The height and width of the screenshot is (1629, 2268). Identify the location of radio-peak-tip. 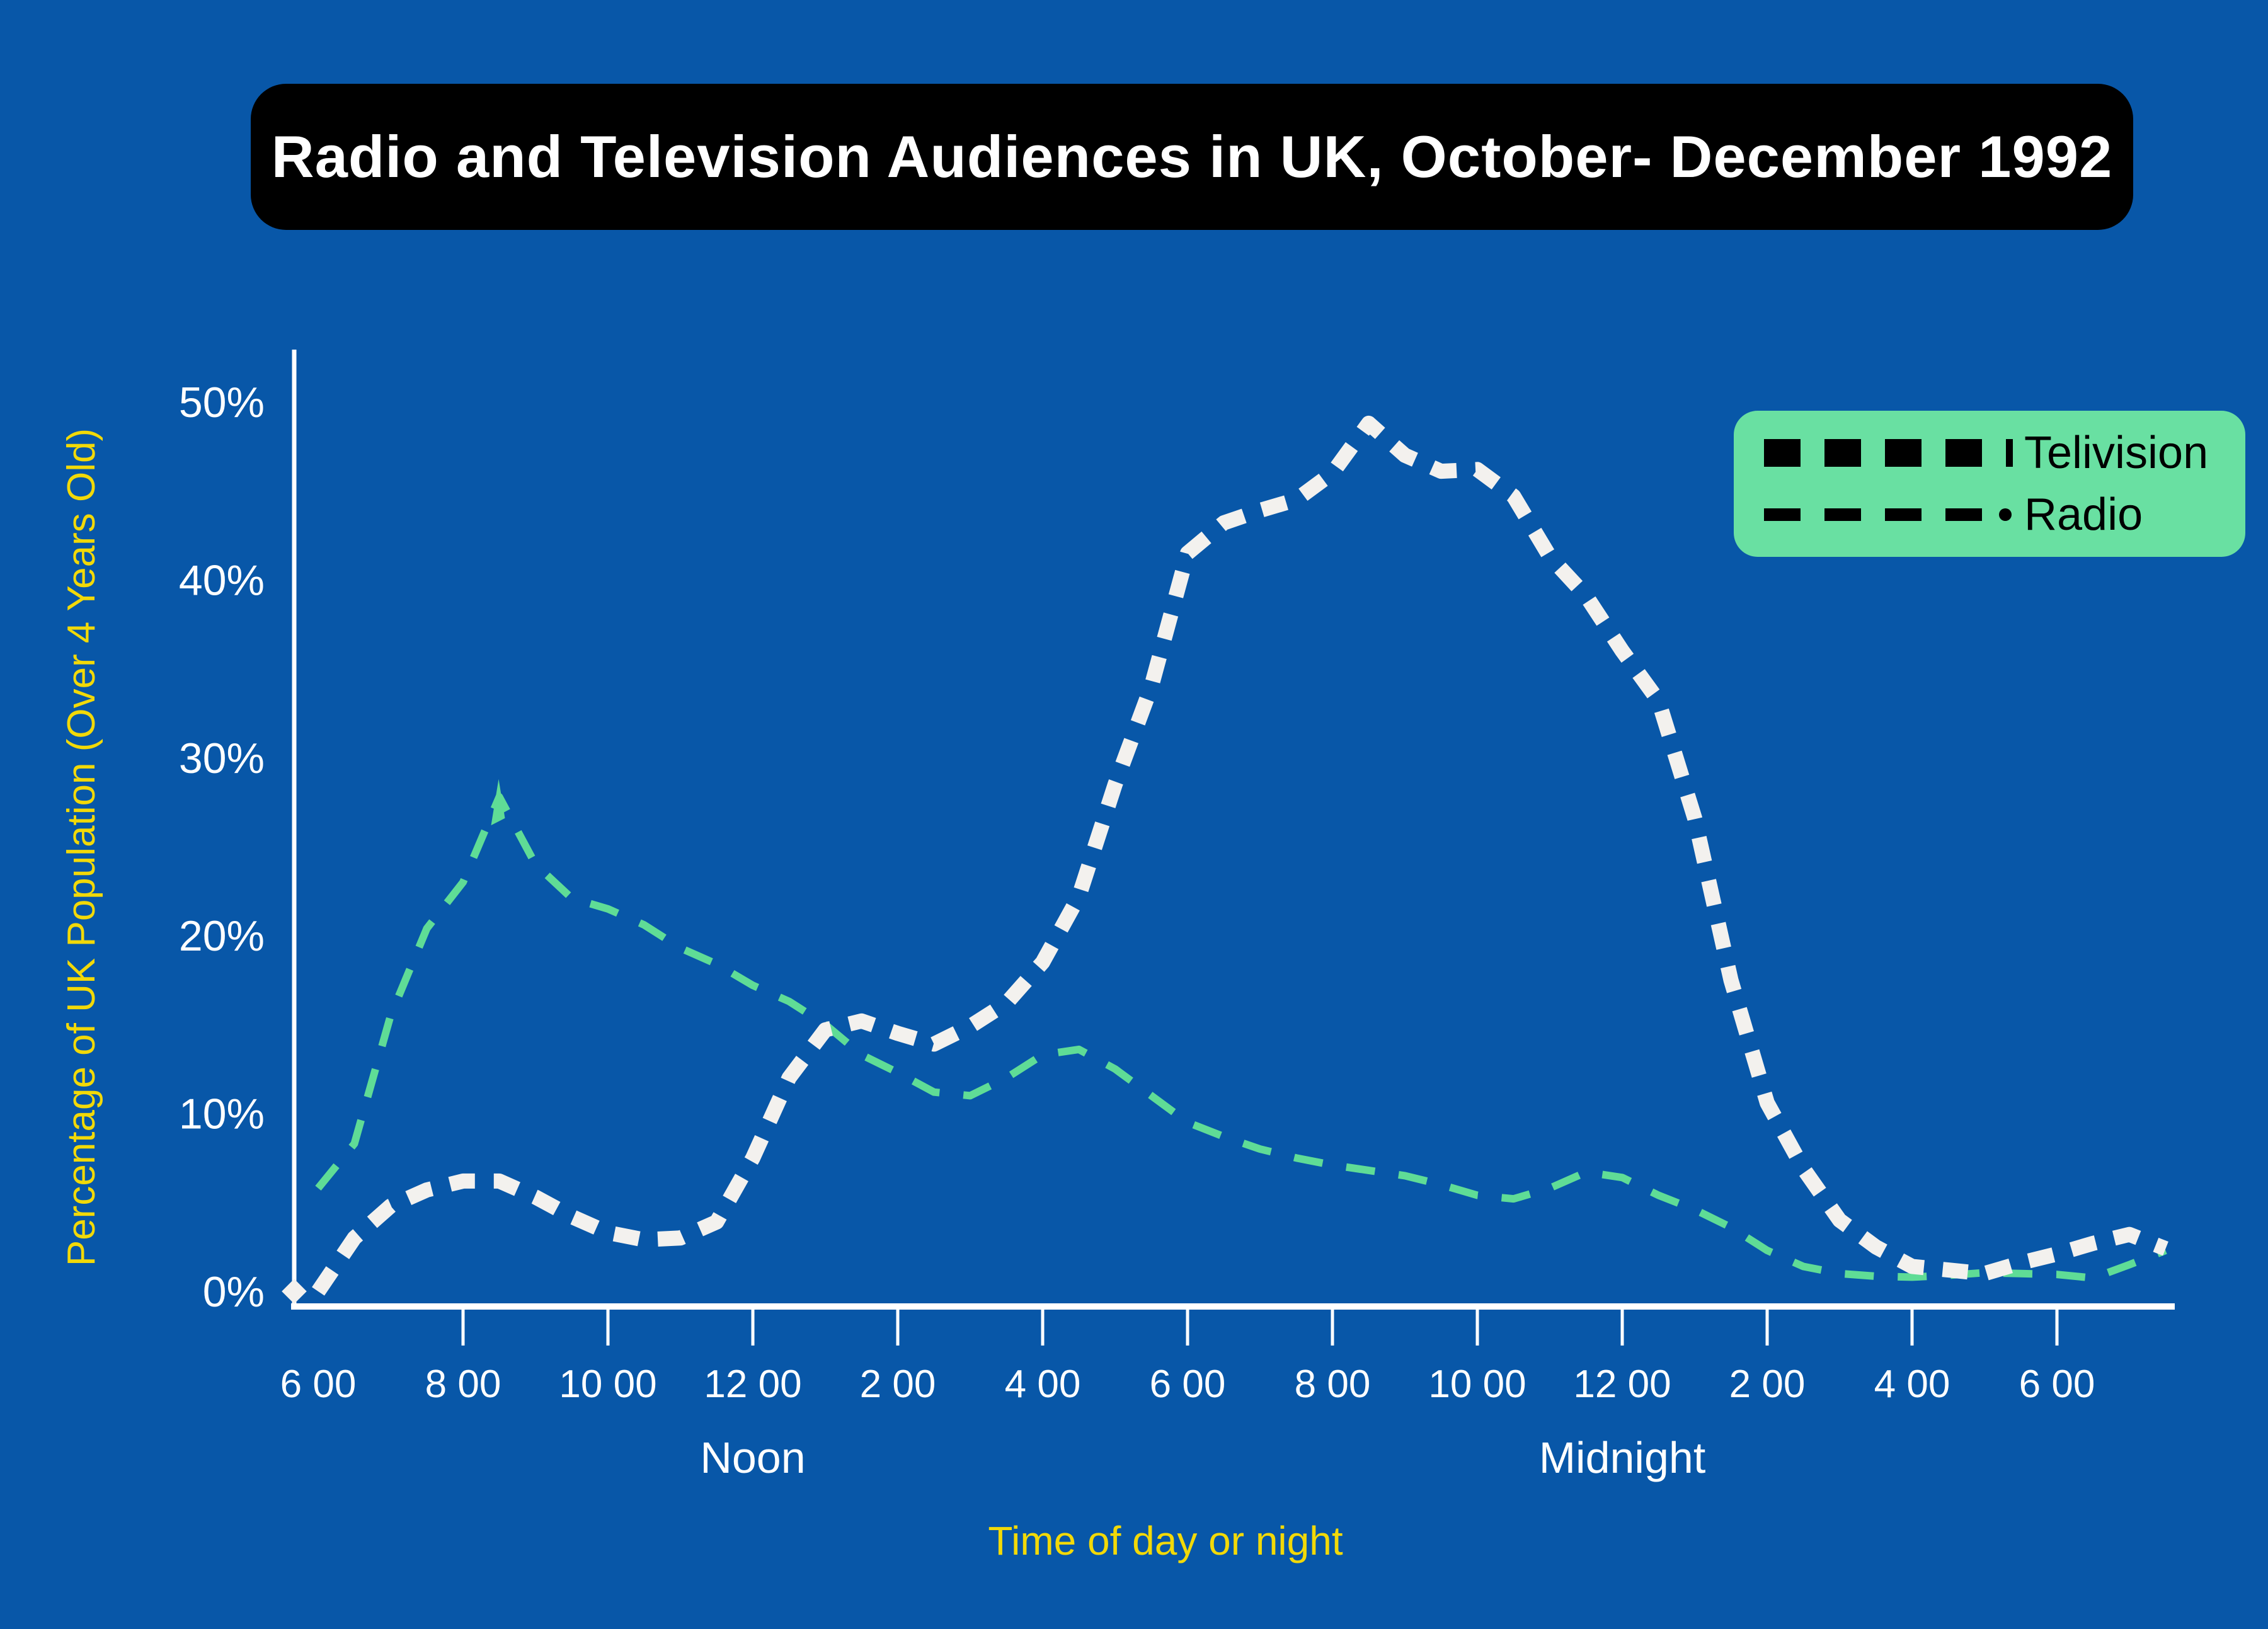
(498, 802).